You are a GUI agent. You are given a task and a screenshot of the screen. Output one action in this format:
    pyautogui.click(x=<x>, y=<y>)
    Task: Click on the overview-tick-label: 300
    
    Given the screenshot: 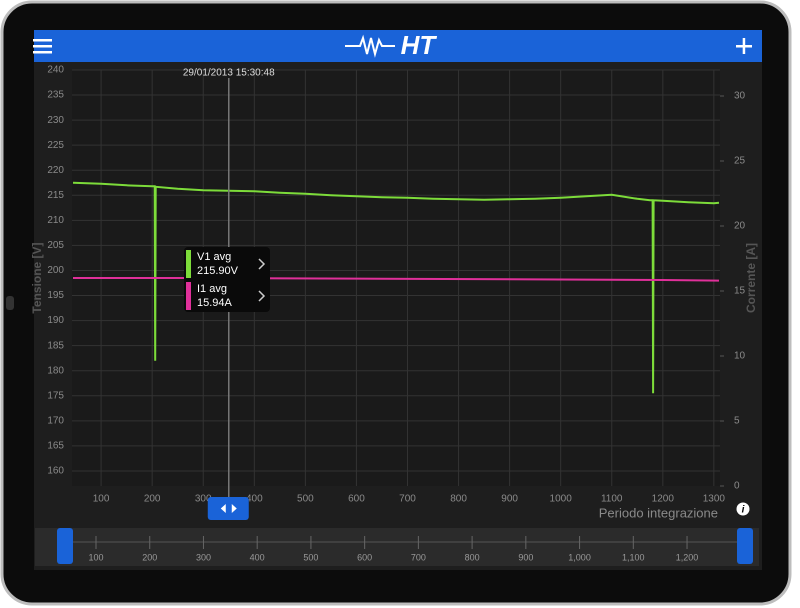 What is the action you would take?
    pyautogui.click(x=203, y=557)
    